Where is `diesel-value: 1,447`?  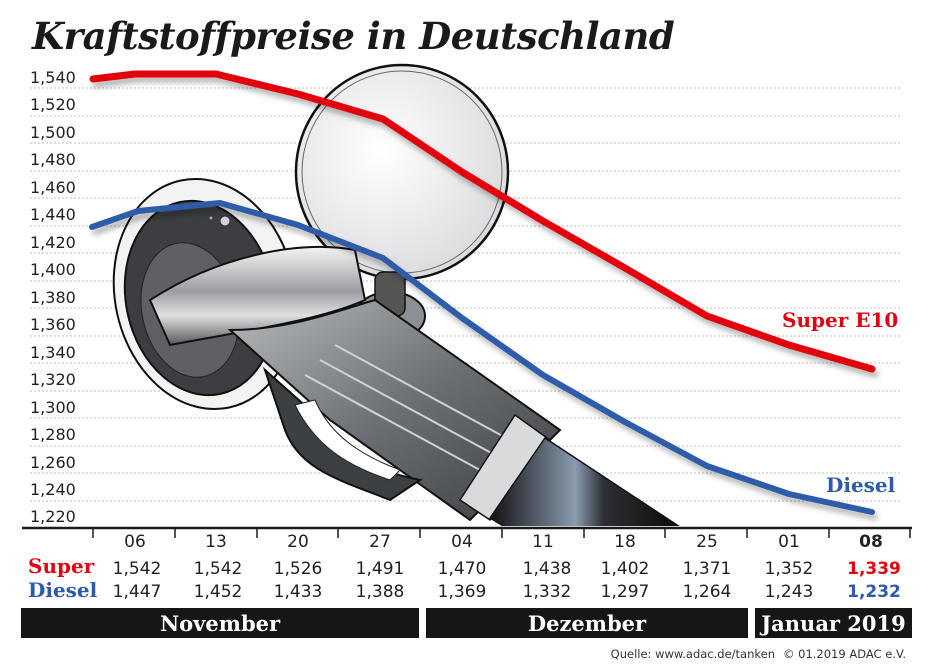 diesel-value: 1,447 is located at coordinates (137, 592).